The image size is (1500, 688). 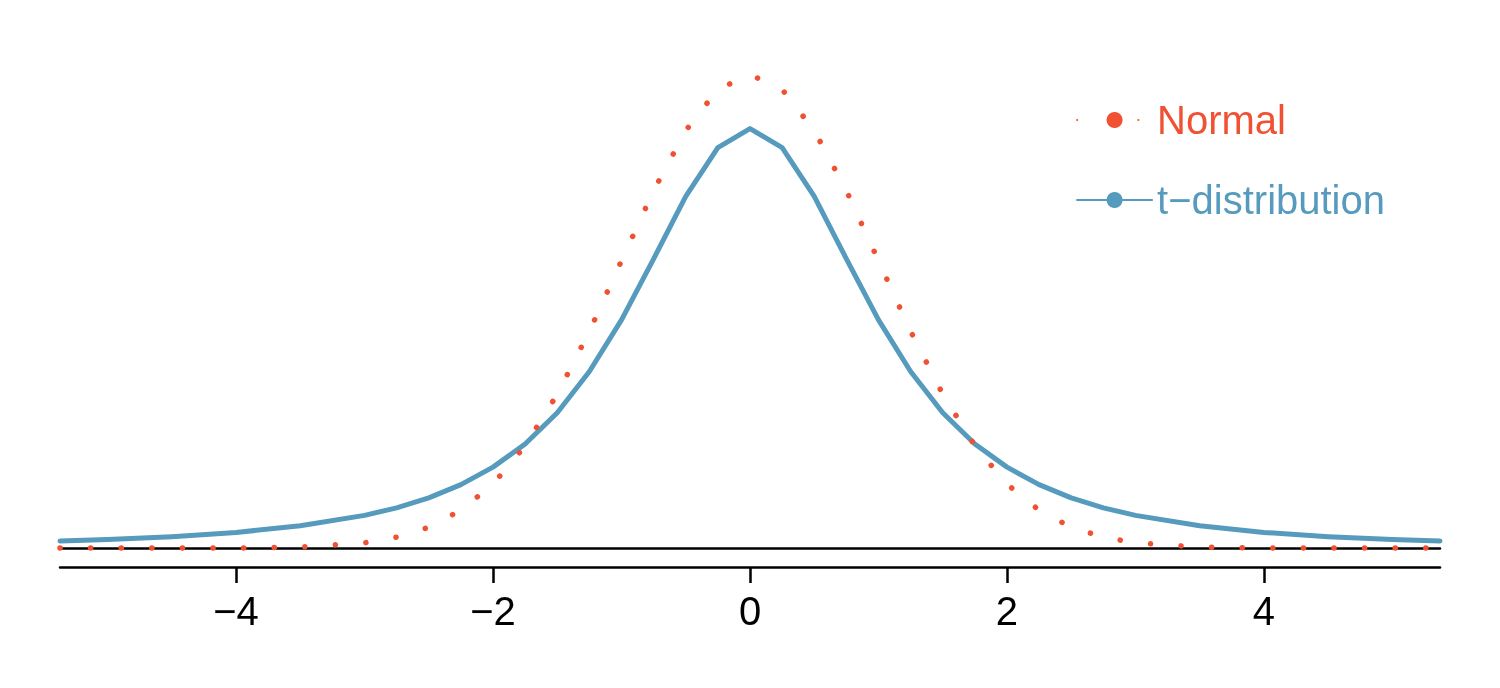 I want to click on x-tick-label: 4, so click(x=1264, y=611).